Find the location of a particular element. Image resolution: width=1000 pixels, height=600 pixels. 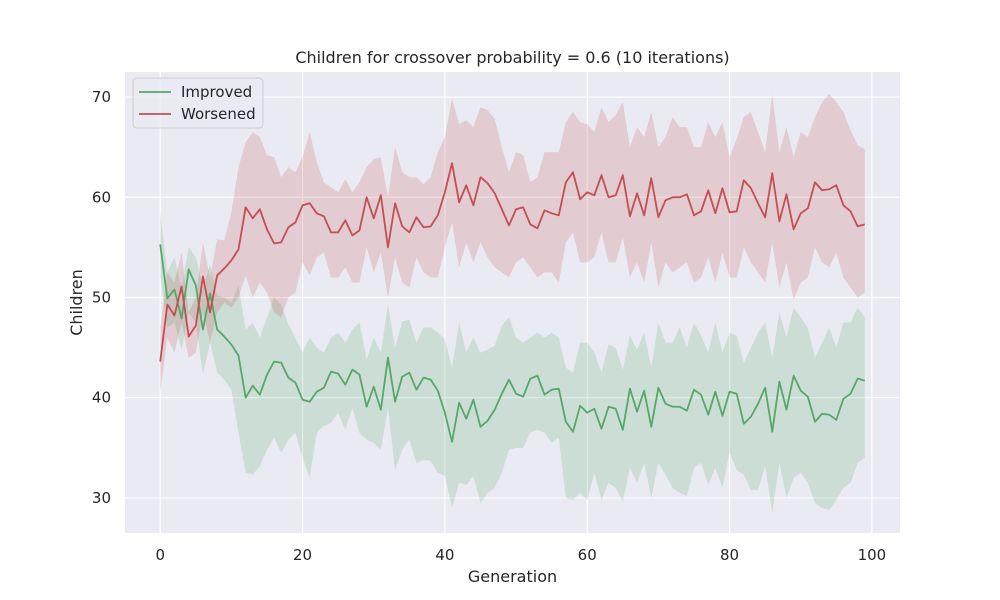

x-tick-label-40: 40 is located at coordinates (444, 555).